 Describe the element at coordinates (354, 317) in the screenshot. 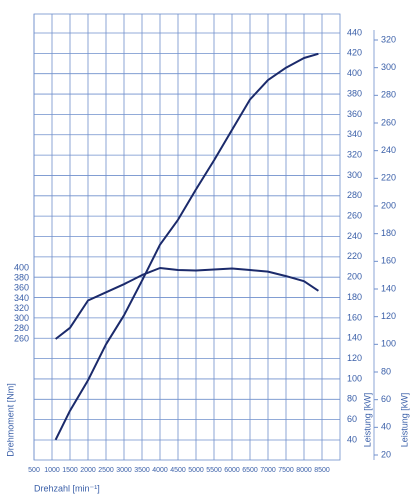

I see `y2-tick-label: 160` at that location.